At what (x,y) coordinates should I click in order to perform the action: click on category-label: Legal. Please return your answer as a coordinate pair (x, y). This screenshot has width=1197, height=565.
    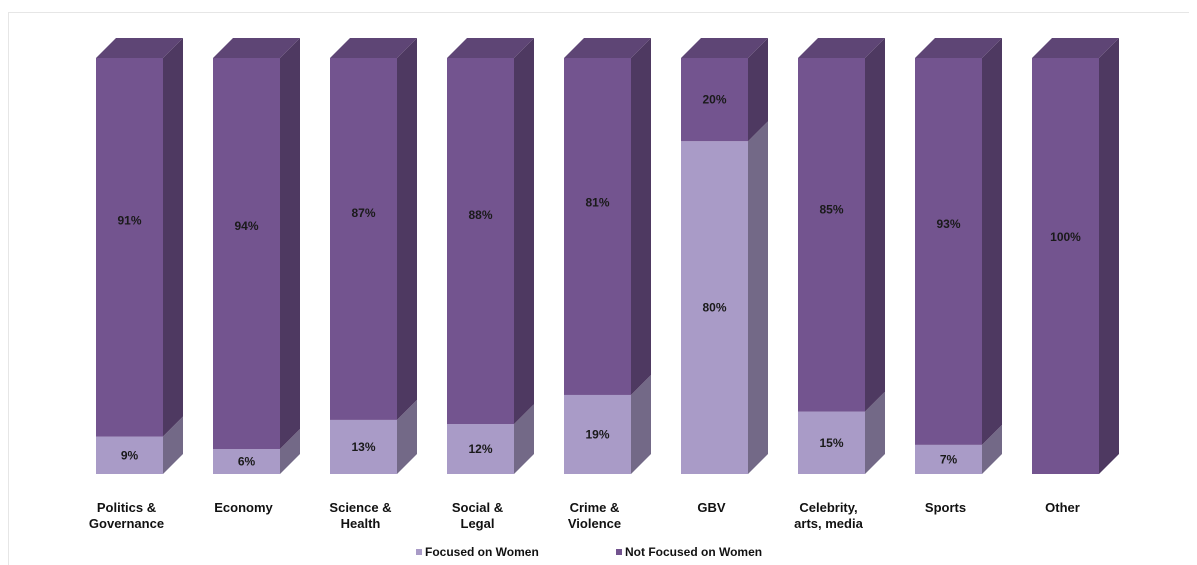
    Looking at the image, I should click on (478, 523).